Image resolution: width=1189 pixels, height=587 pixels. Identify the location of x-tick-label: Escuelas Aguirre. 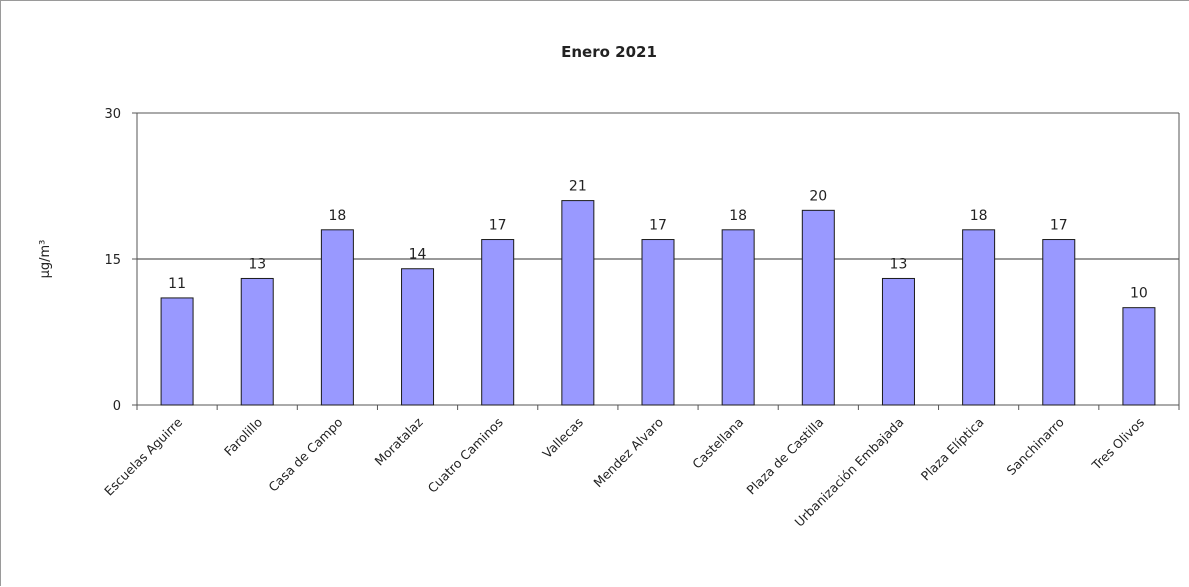
(143, 456).